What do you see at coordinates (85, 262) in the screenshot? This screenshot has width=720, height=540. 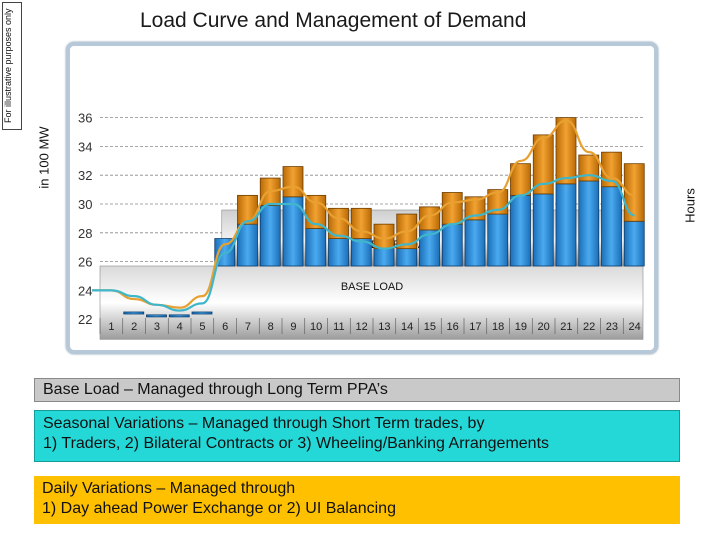 I see `y-tick-label-26: 26` at bounding box center [85, 262].